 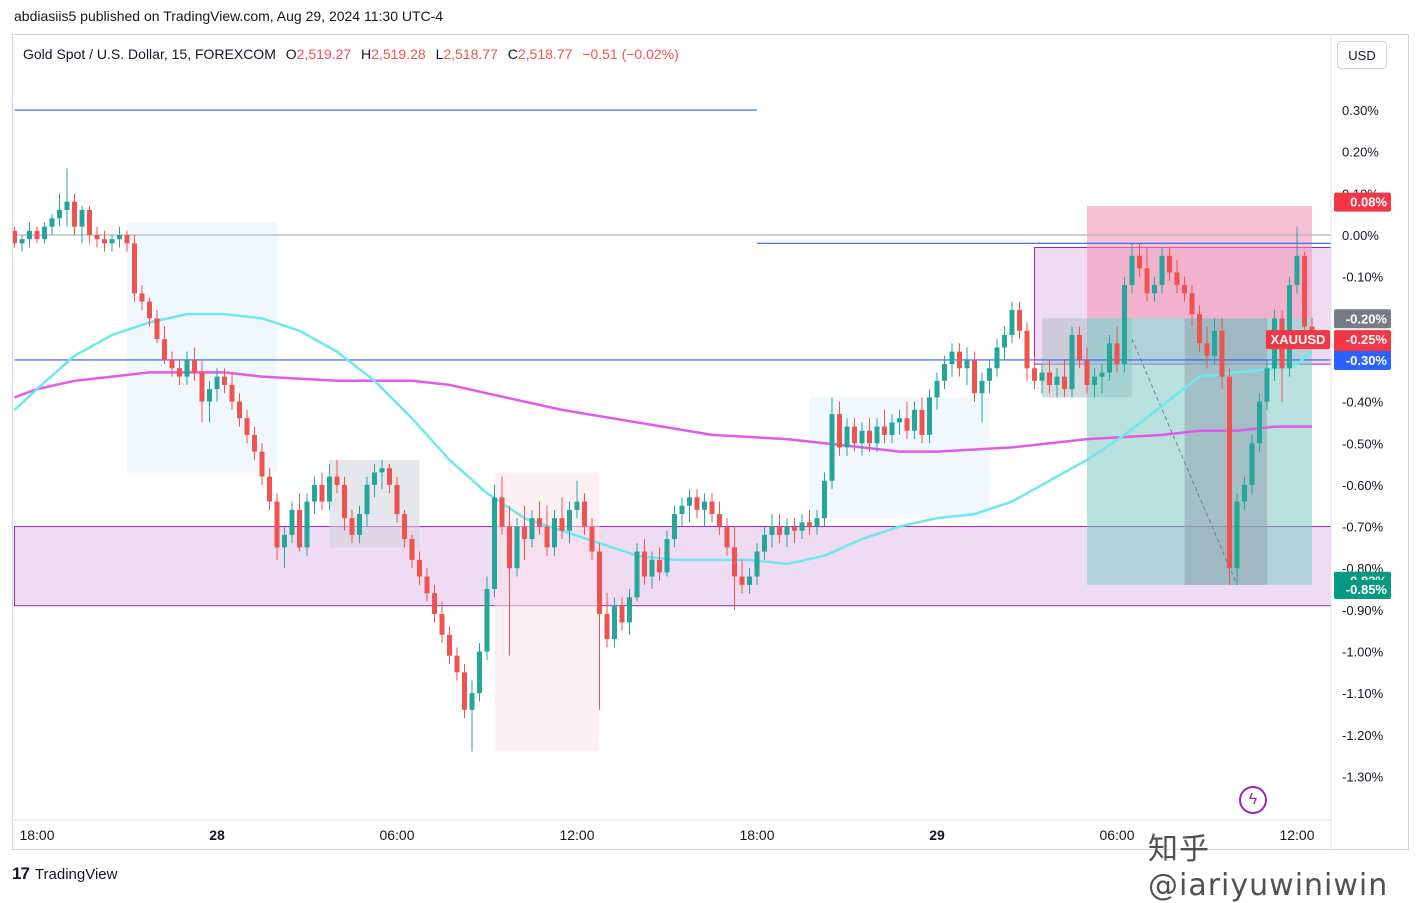 I want to click on open-label: O, so click(x=291, y=54).